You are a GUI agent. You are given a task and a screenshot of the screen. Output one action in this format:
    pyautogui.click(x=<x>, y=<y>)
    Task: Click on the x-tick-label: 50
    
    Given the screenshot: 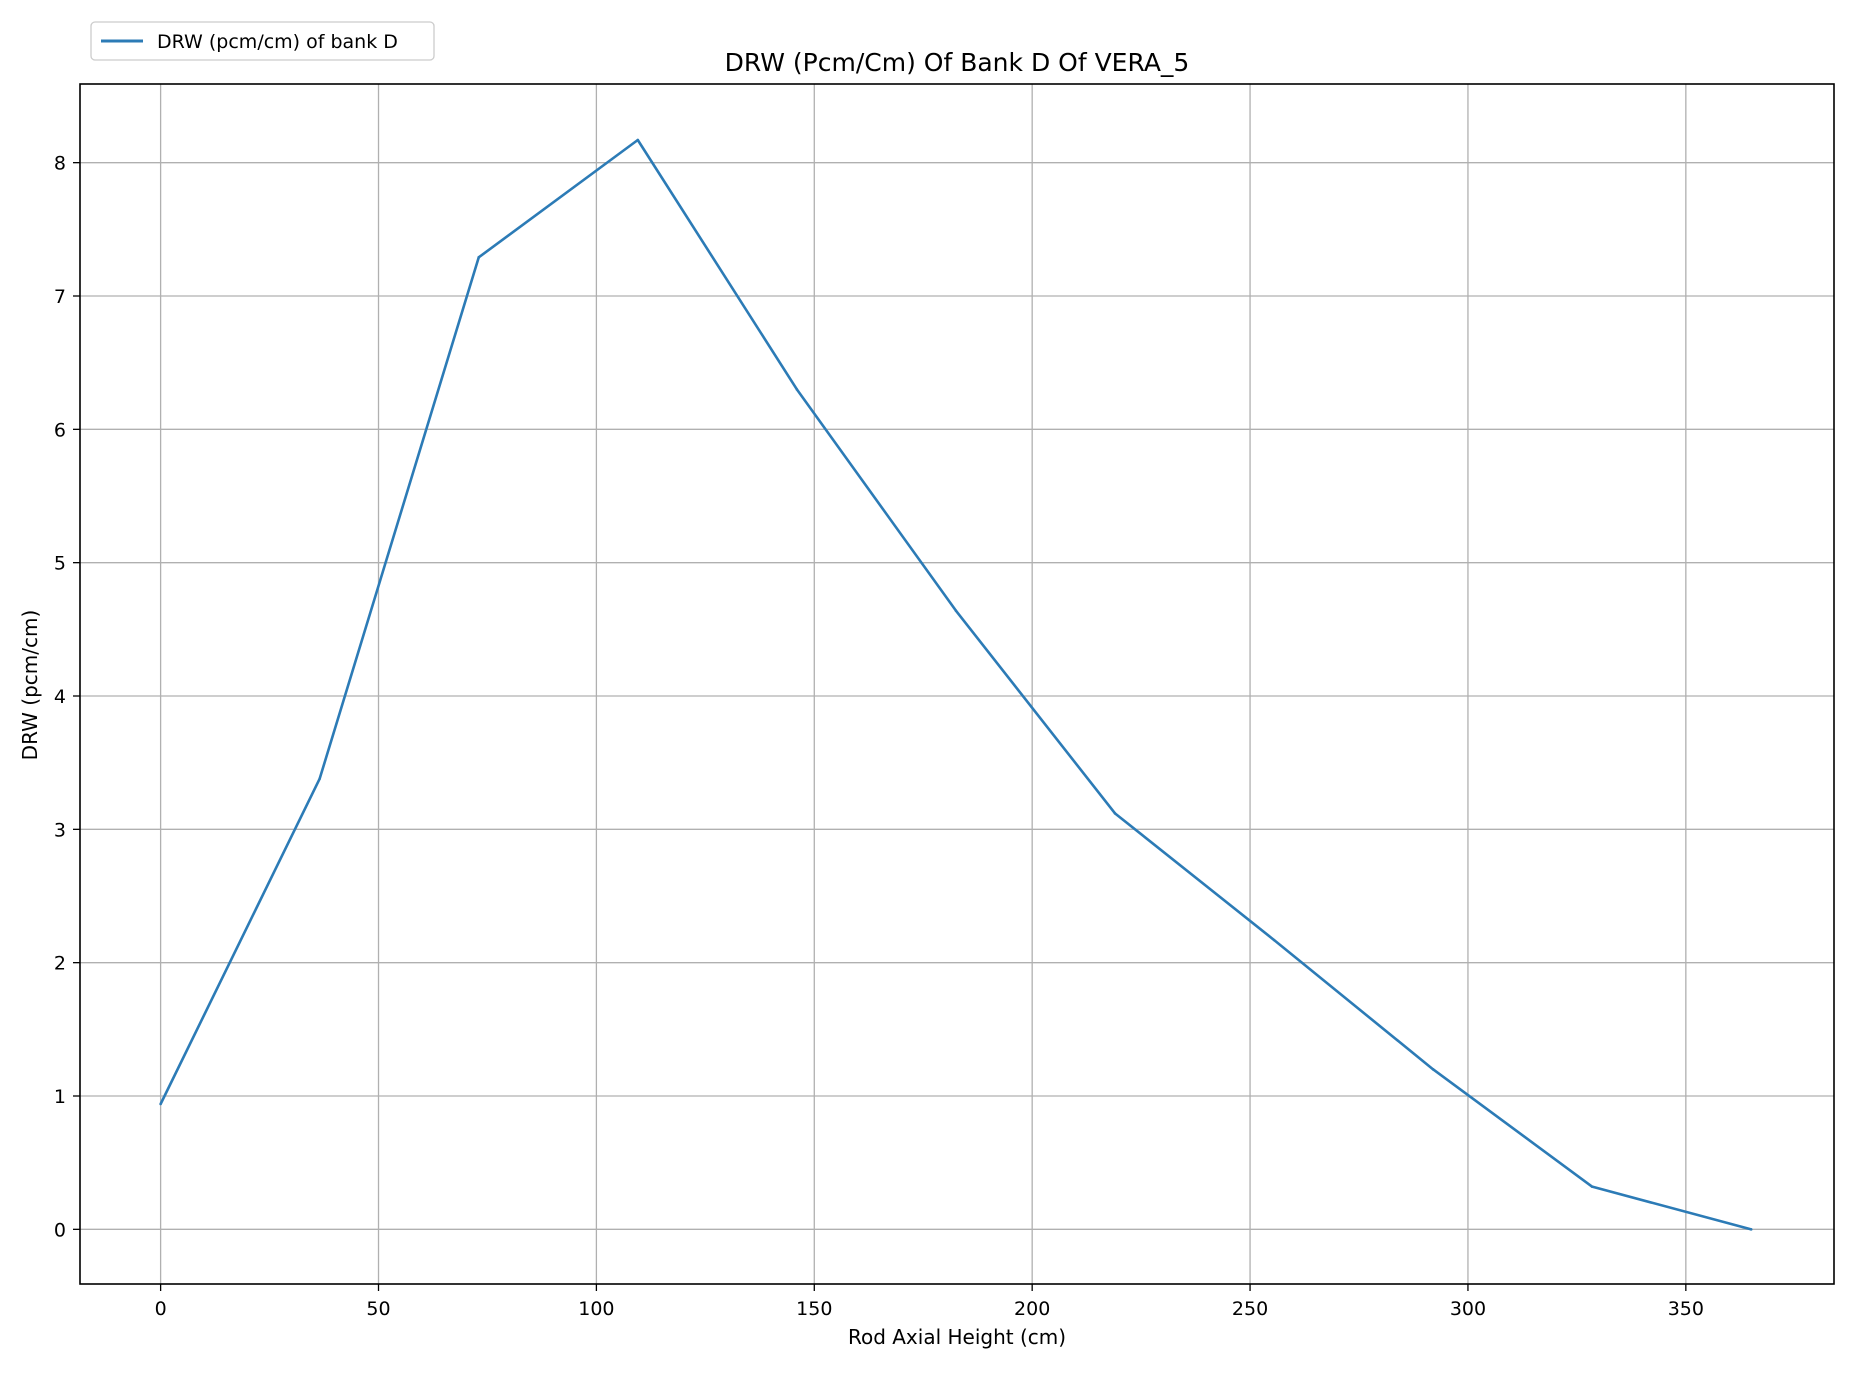 What is the action you would take?
    pyautogui.click(x=378, y=1309)
    